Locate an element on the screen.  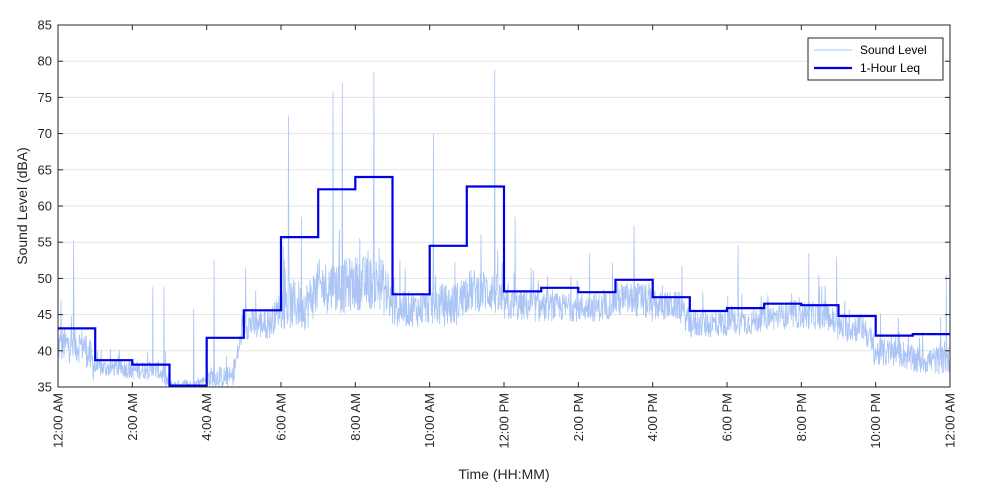
y-tick-label: 35 is located at coordinates (45, 387).